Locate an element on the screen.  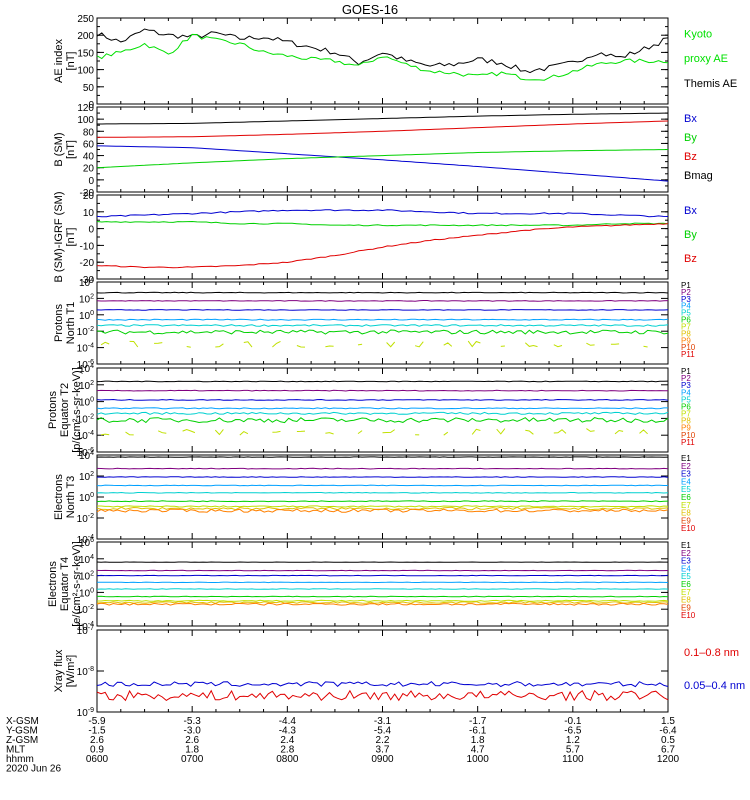
y-tick-label: 10⁻² is located at coordinates (85, 332).